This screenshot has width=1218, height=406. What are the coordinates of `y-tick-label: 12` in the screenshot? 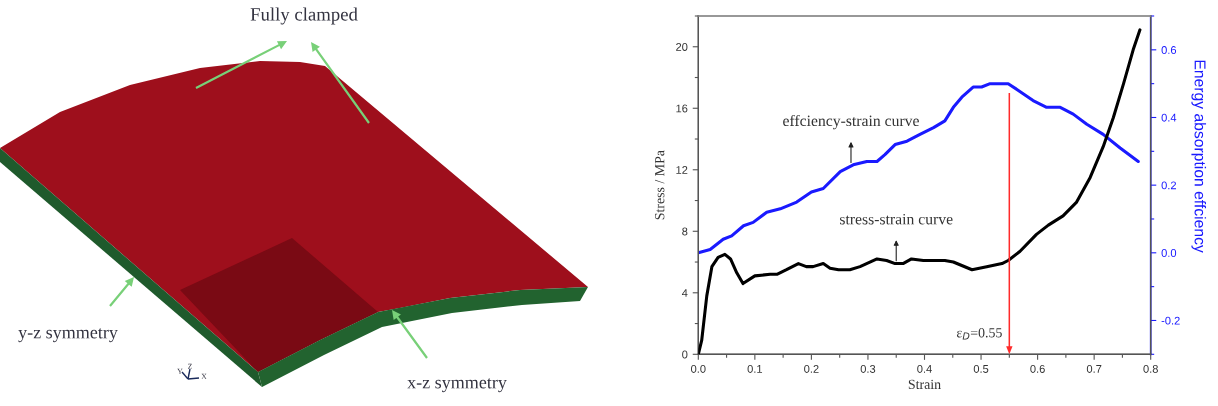 It's located at (682, 170).